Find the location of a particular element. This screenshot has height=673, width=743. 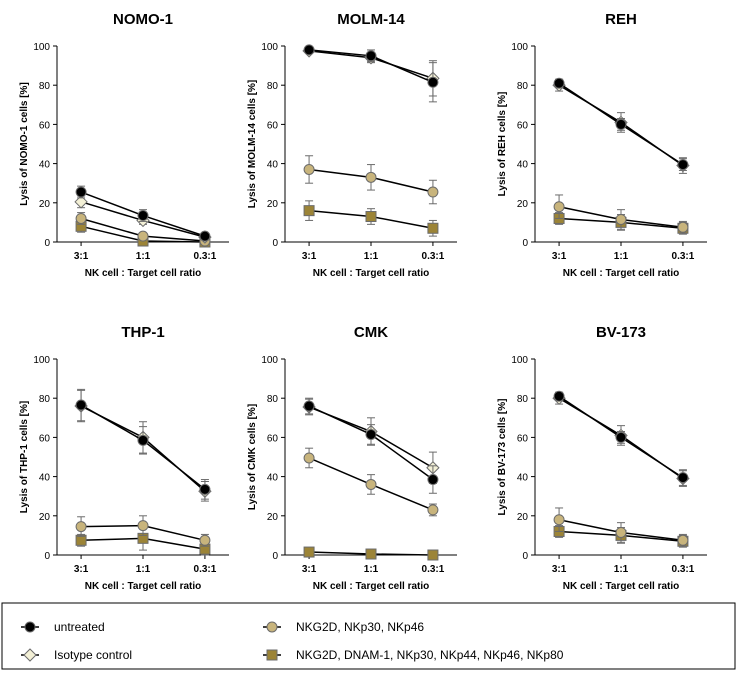

series-nkg2d6 is located at coordinates (371, 553).